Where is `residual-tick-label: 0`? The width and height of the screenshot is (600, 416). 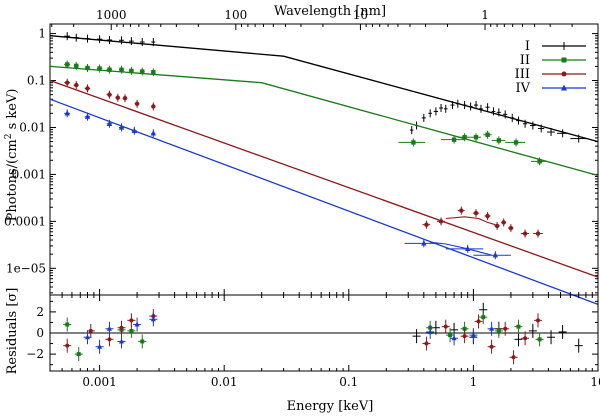
residual-tick-label: 0 is located at coordinates (40, 333).